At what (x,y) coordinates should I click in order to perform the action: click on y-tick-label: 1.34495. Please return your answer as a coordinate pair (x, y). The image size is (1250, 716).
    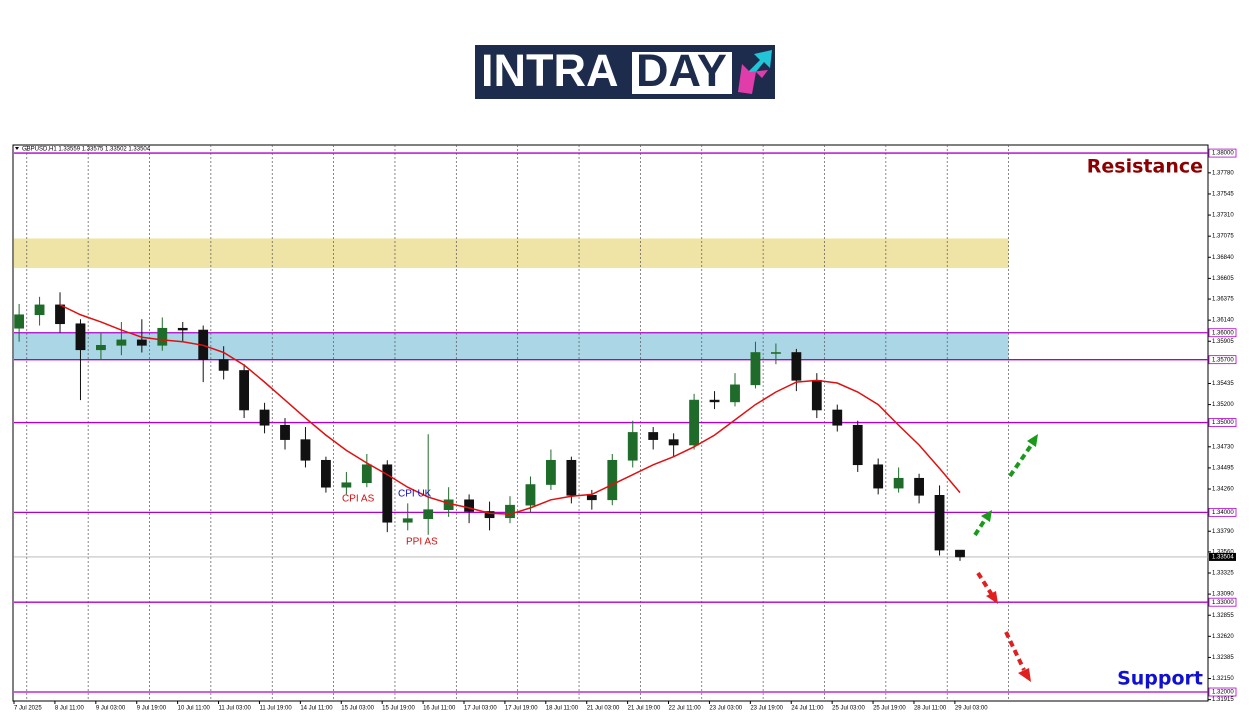
    Looking at the image, I should click on (1223, 468).